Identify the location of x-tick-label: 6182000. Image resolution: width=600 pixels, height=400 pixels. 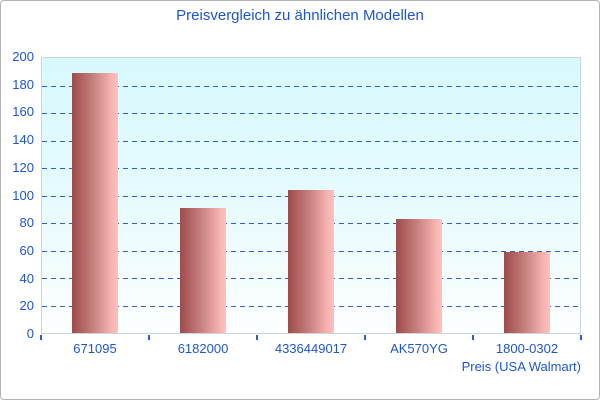
(203, 348).